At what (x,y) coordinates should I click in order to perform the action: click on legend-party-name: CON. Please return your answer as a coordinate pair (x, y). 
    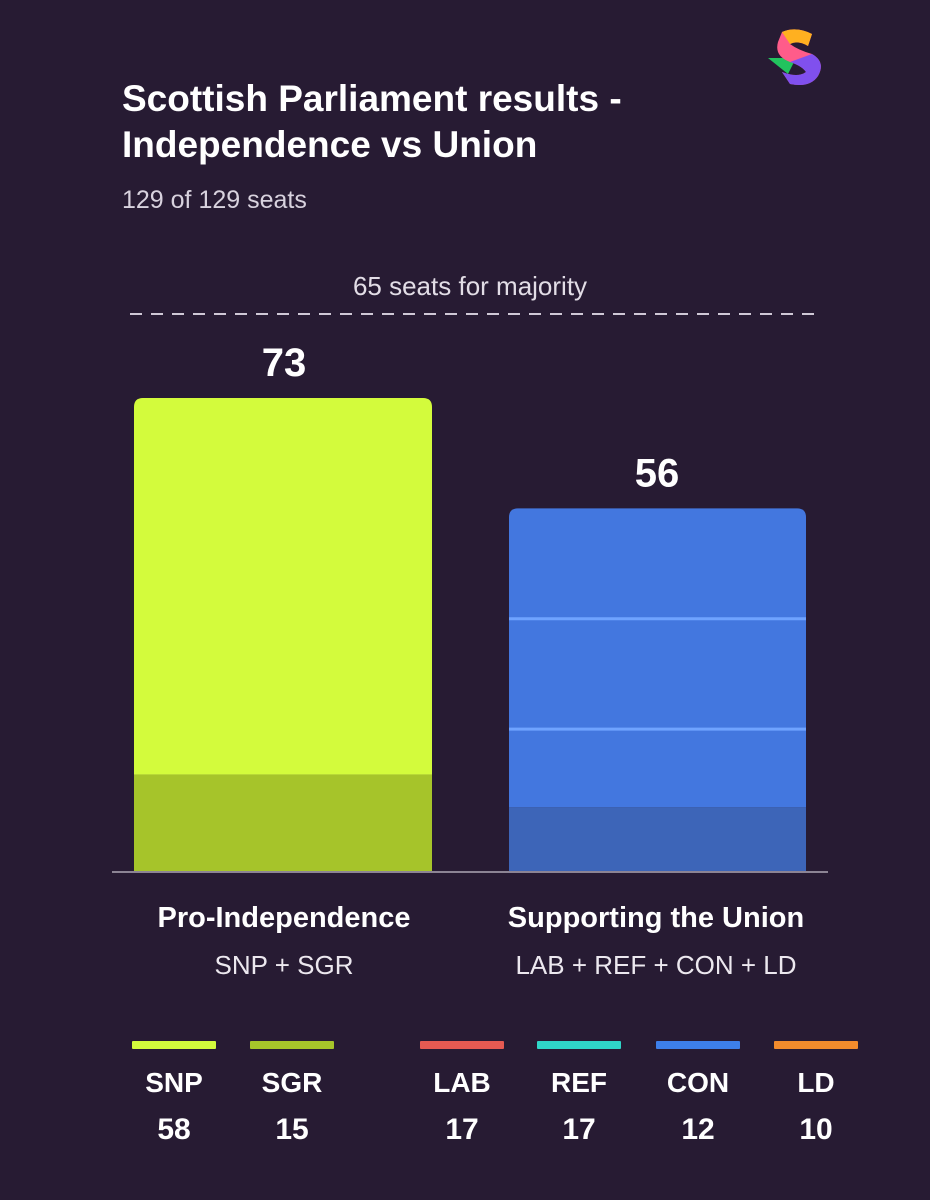
    Looking at the image, I should click on (698, 1082).